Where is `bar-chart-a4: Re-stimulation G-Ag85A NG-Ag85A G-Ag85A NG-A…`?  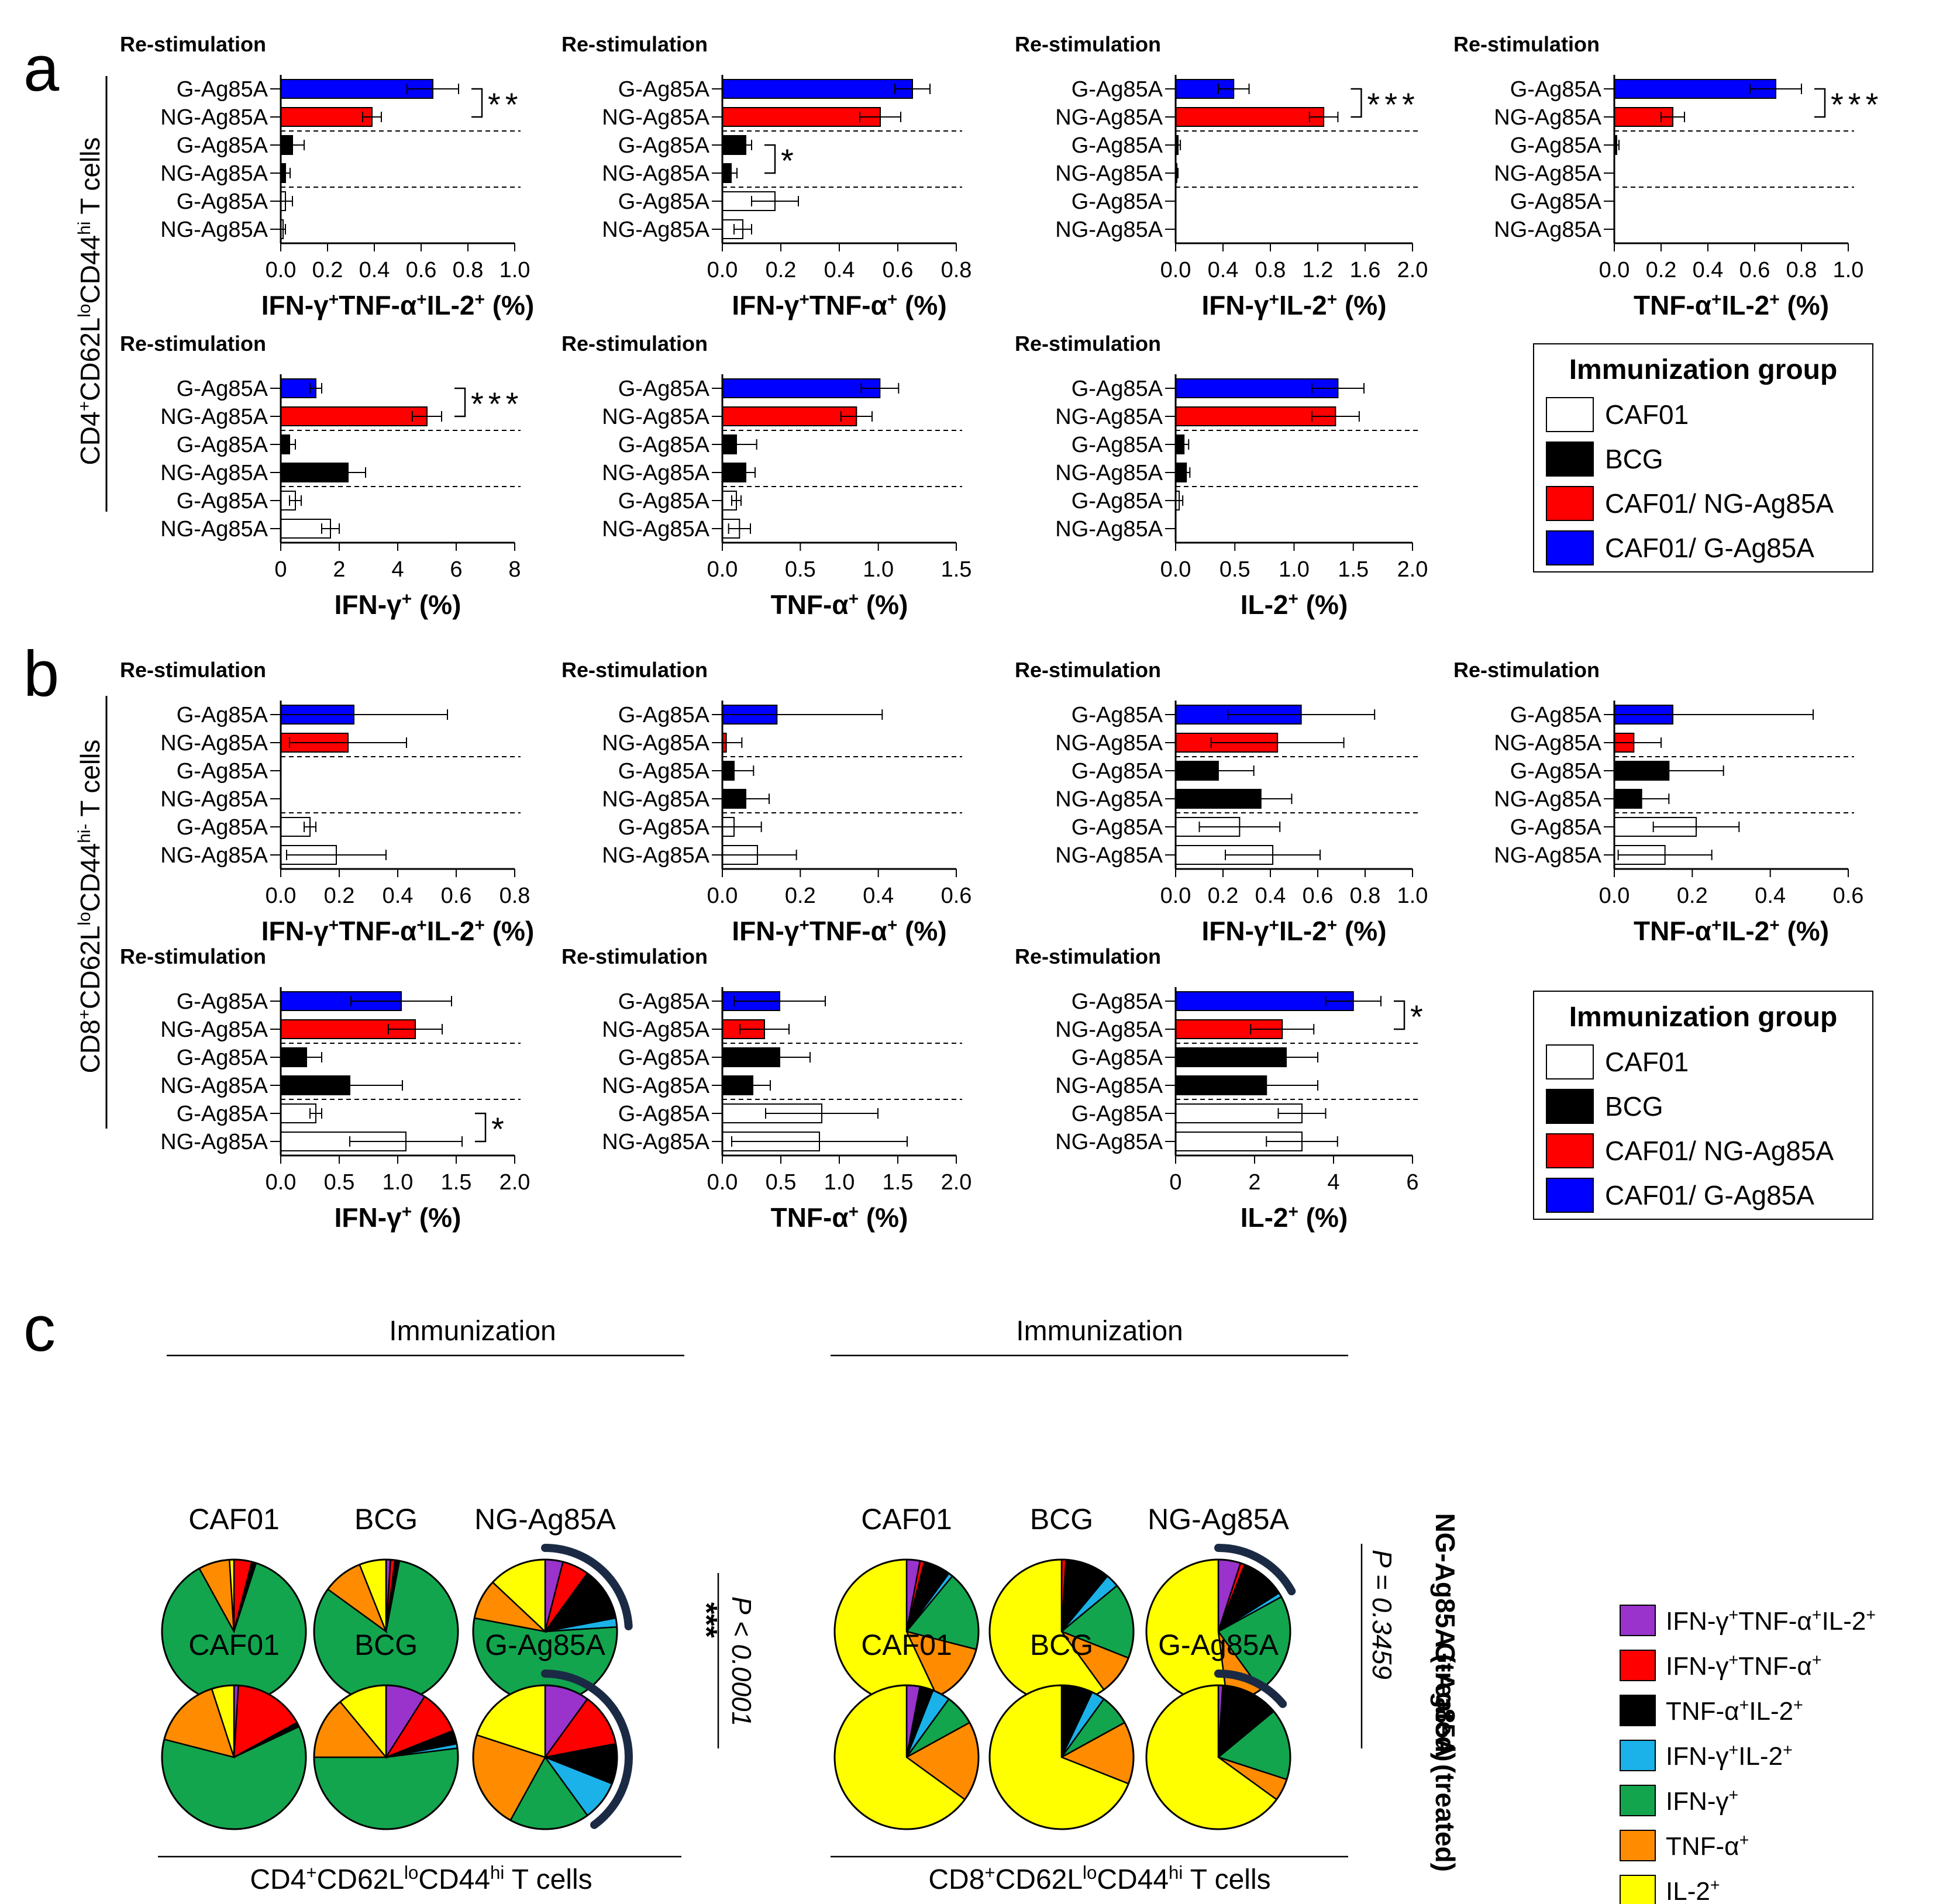 bar-chart-a4: Re-stimulation G-Ag85A NG-Ag85A G-Ag85A NG-A… is located at coordinates (1665, 176).